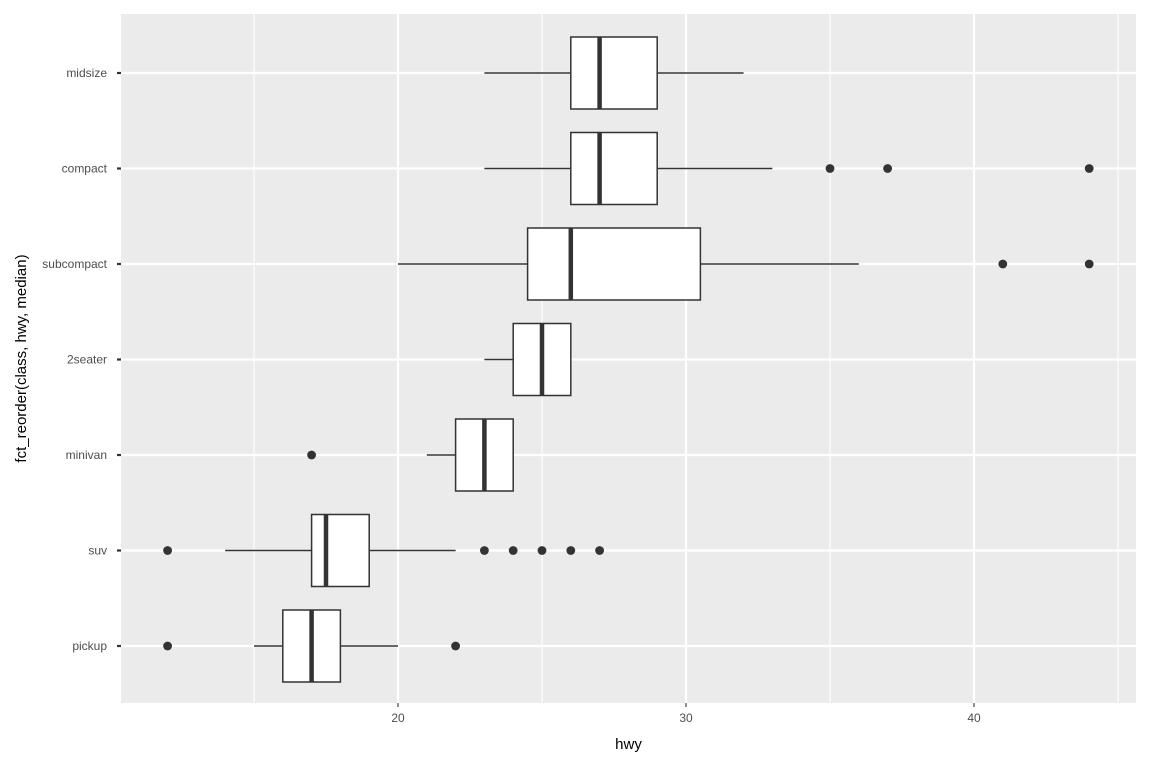  I want to click on y-tick-label: 2seater, so click(87, 360).